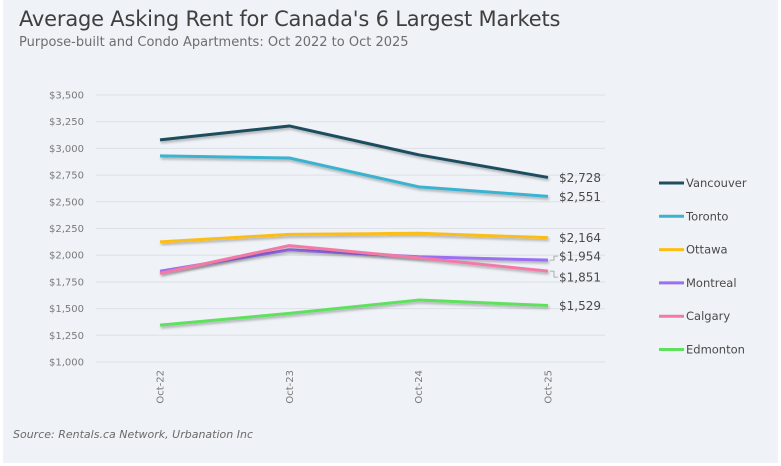  Describe the element at coordinates (580, 178) in the screenshot. I see `end-label-vancouver: $2,728` at that location.